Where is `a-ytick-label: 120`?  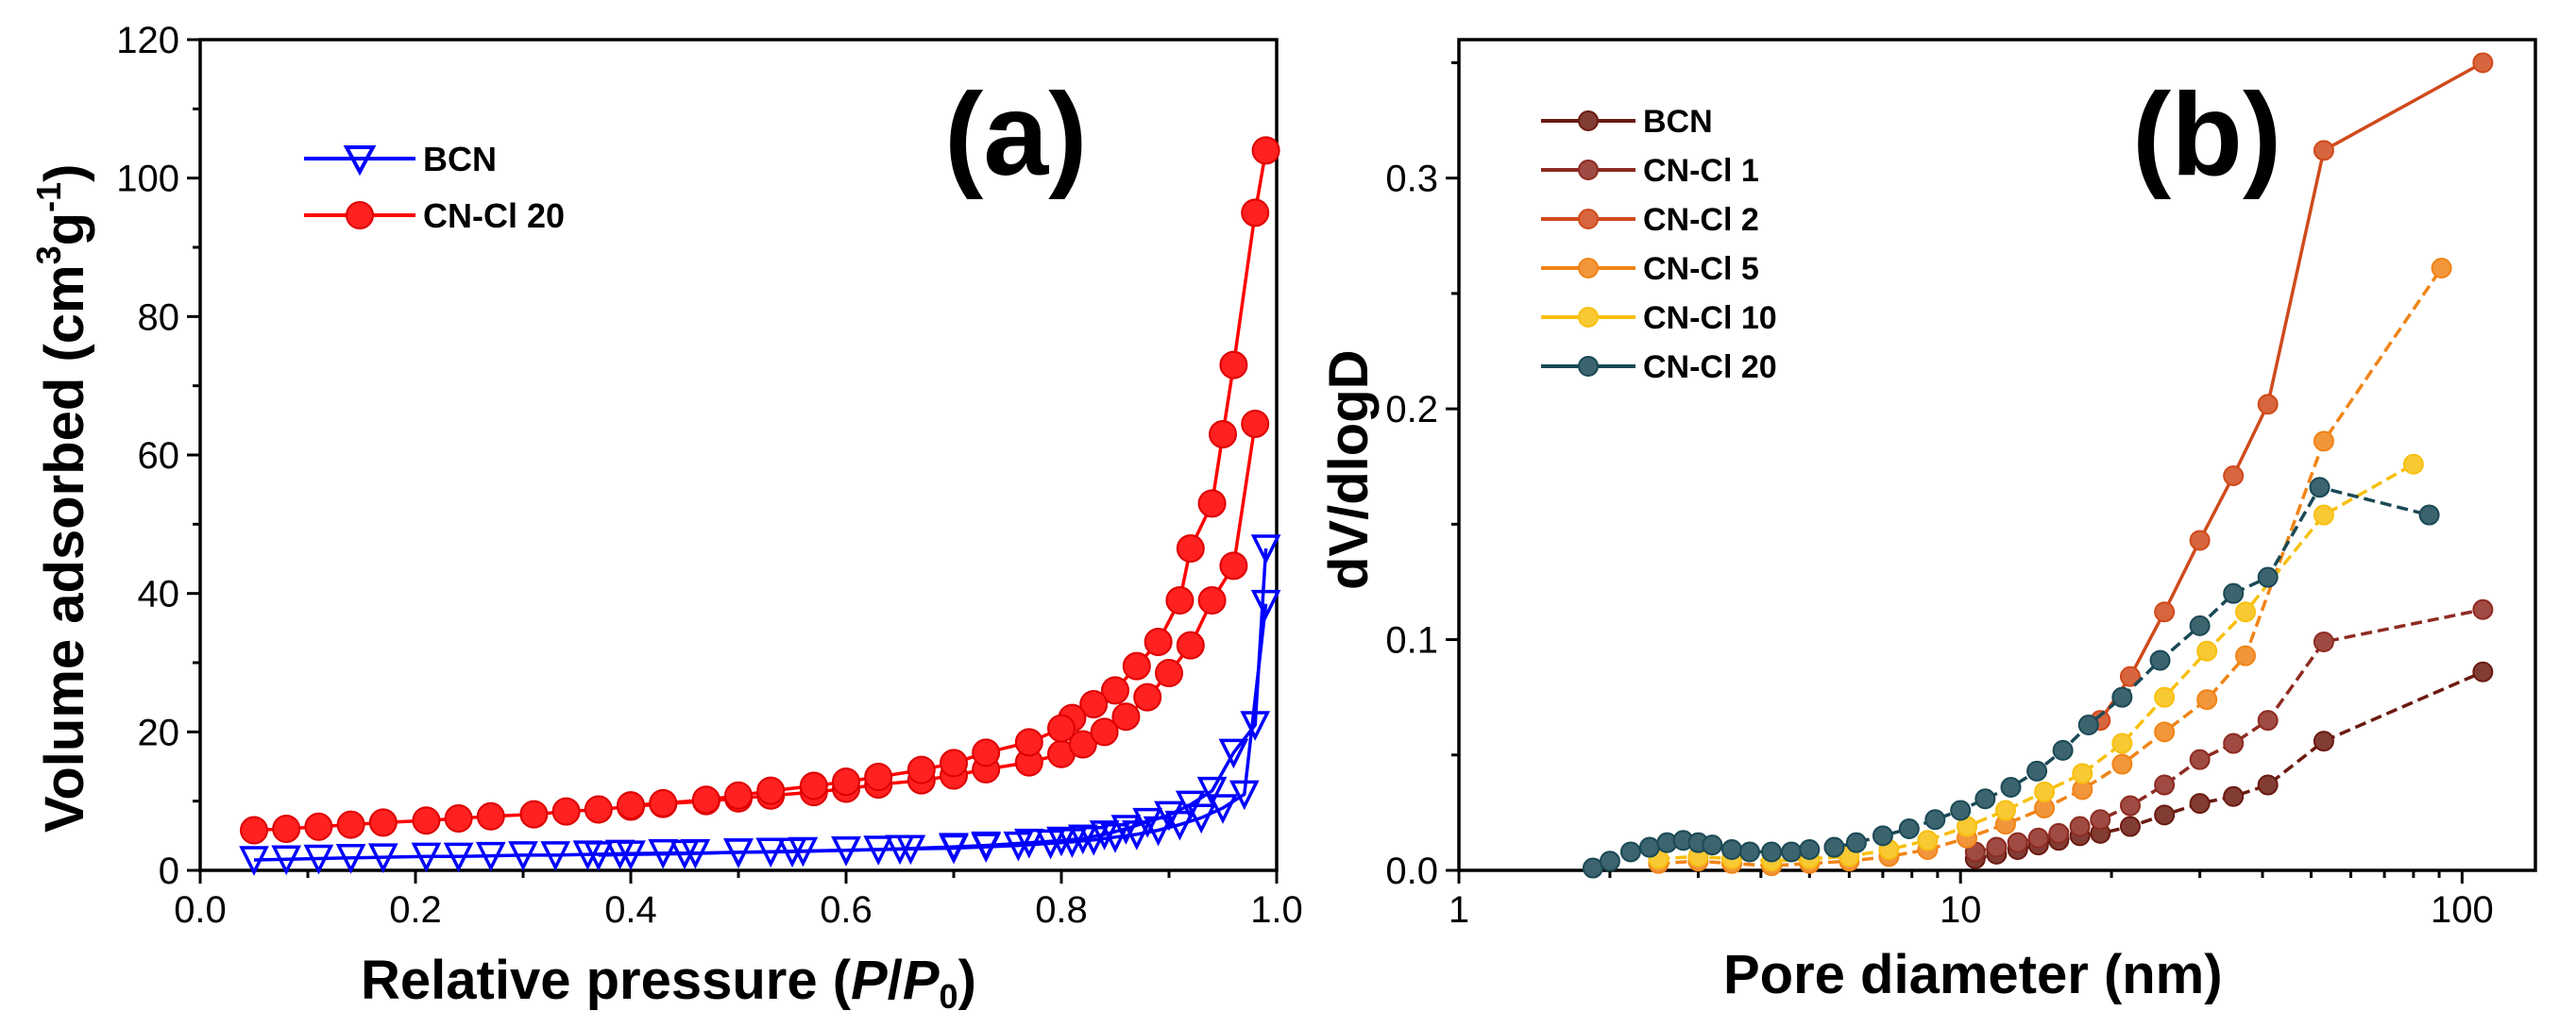 a-ytick-label: 120 is located at coordinates (147, 40).